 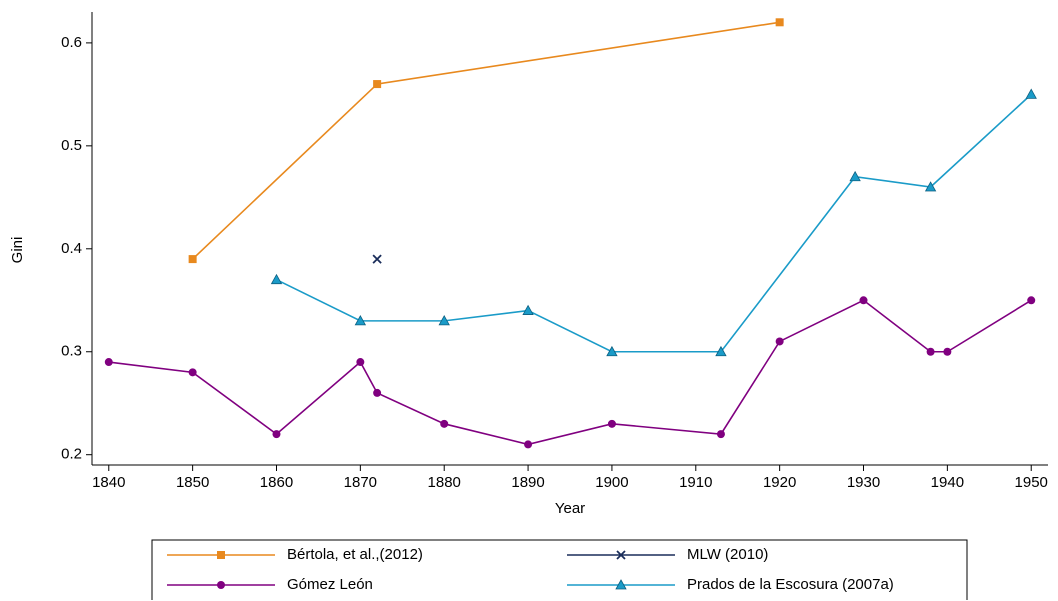 What do you see at coordinates (71, 42) in the screenshot?
I see `y-tick-label: 0.6` at bounding box center [71, 42].